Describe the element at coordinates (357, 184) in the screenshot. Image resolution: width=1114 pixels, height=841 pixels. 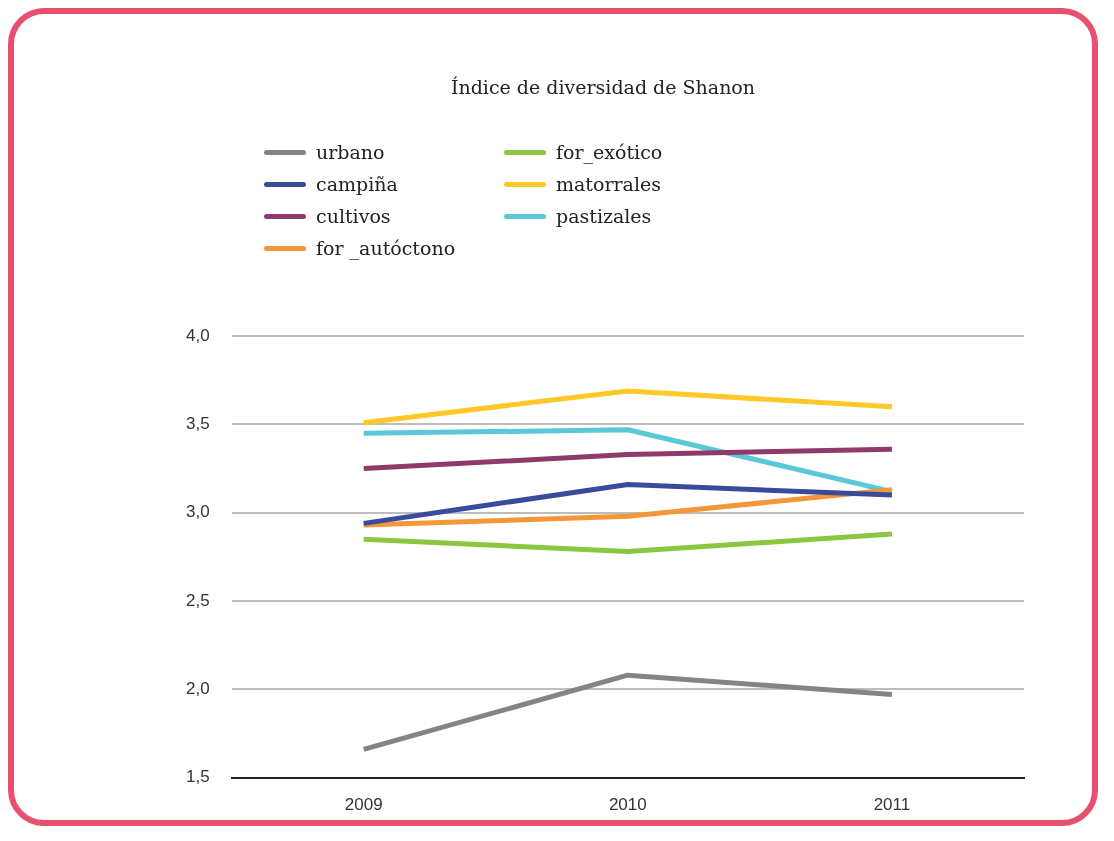
I see `legend-label: campiña` at that location.